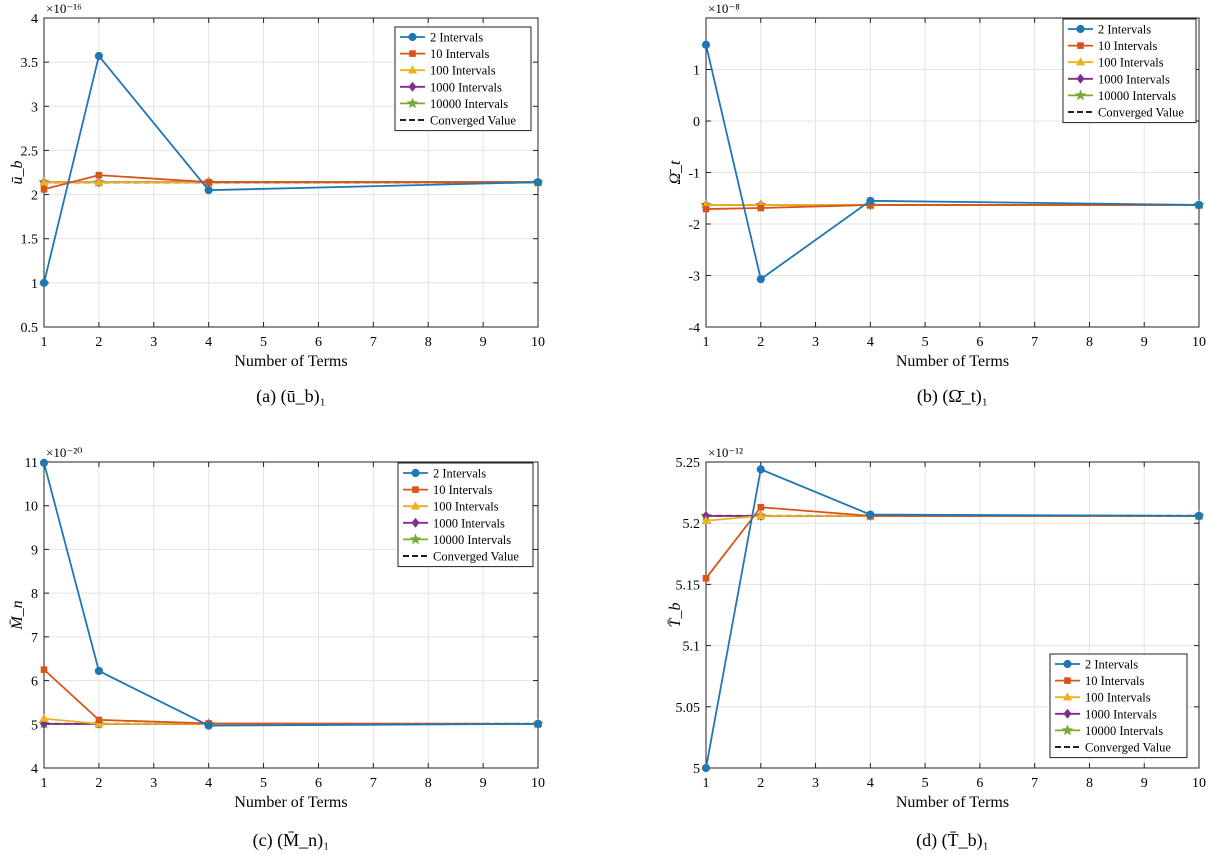 The image size is (1206, 855). What do you see at coordinates (208, 342) in the screenshot?
I see `x-tick-label: 4` at bounding box center [208, 342].